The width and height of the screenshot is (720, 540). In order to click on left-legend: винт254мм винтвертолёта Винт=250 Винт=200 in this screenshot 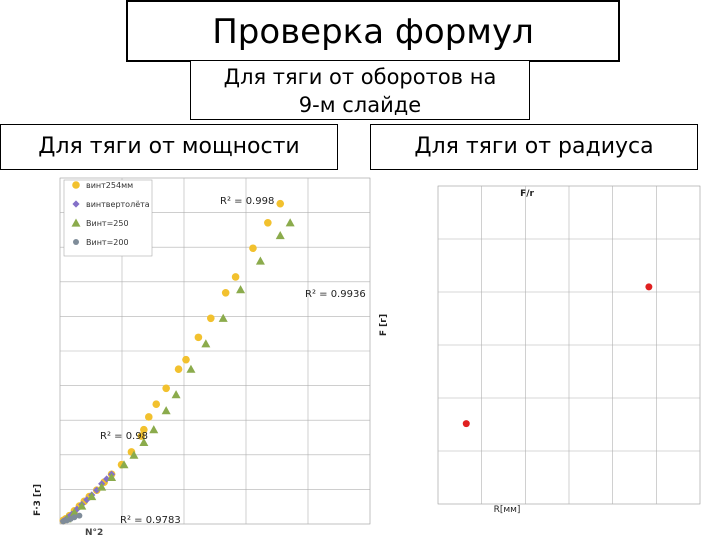, I will do `click(108, 218)`.